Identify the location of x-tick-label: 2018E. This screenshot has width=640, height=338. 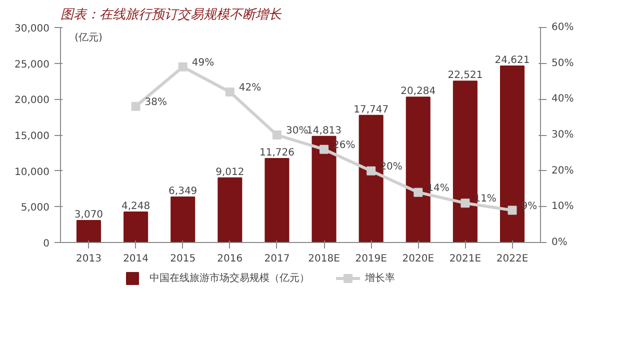
(324, 259).